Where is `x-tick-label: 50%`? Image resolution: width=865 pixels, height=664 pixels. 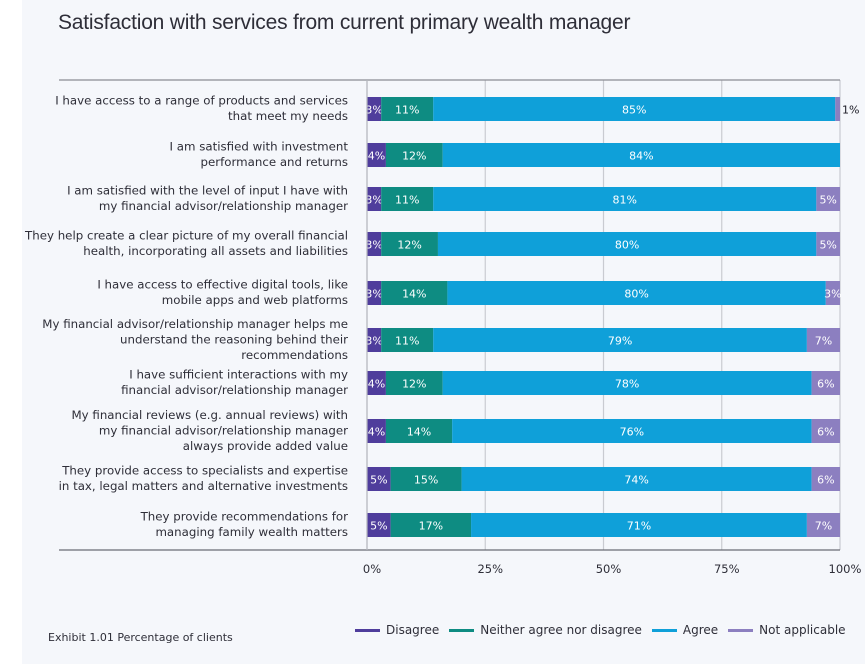 x-tick-label: 50% is located at coordinates (609, 569).